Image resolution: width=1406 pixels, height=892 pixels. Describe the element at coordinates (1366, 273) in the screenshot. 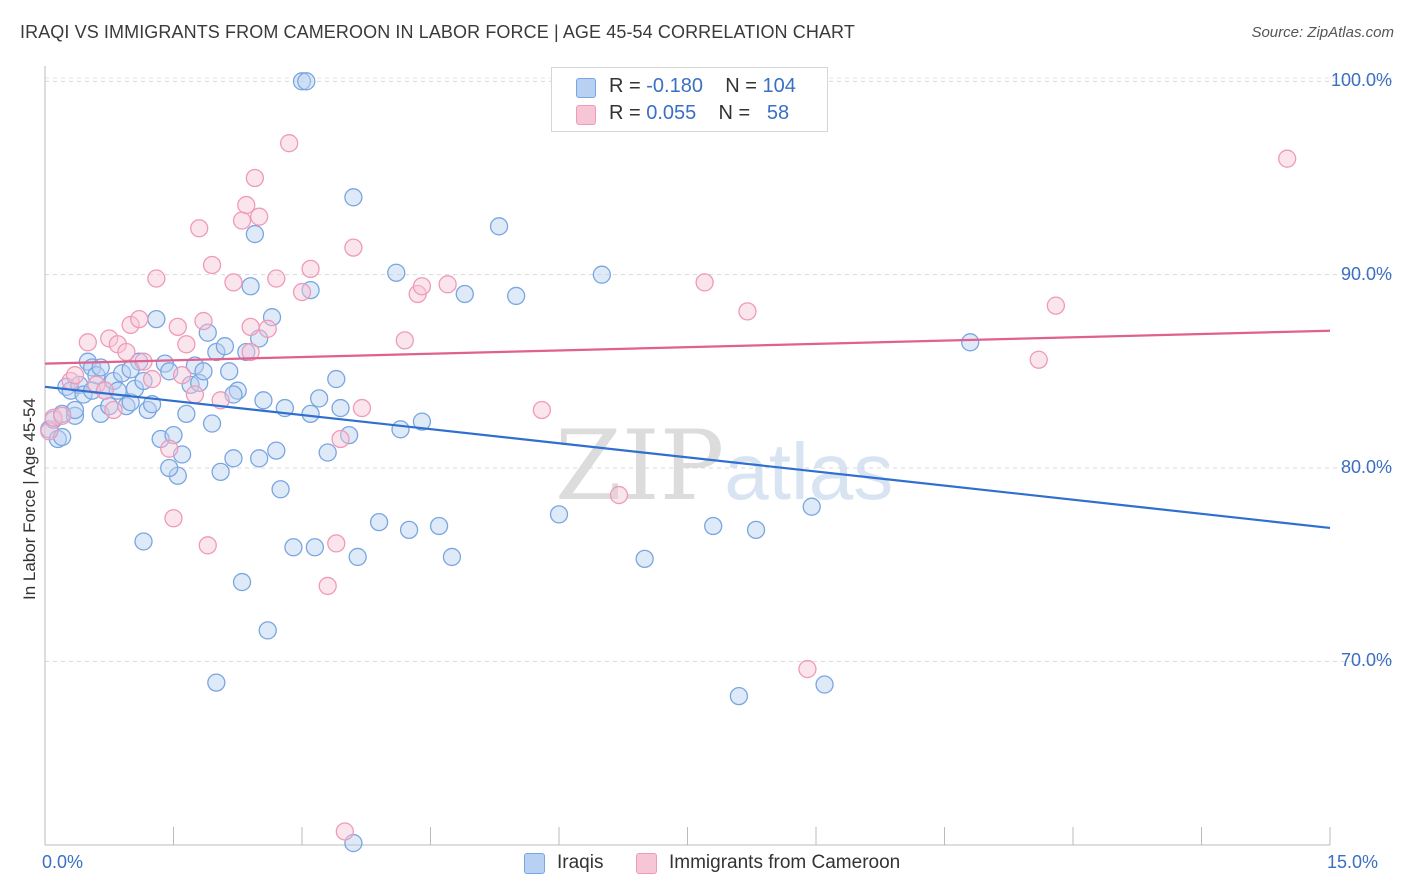

I see `y-tick-label: 90.0%` at that location.